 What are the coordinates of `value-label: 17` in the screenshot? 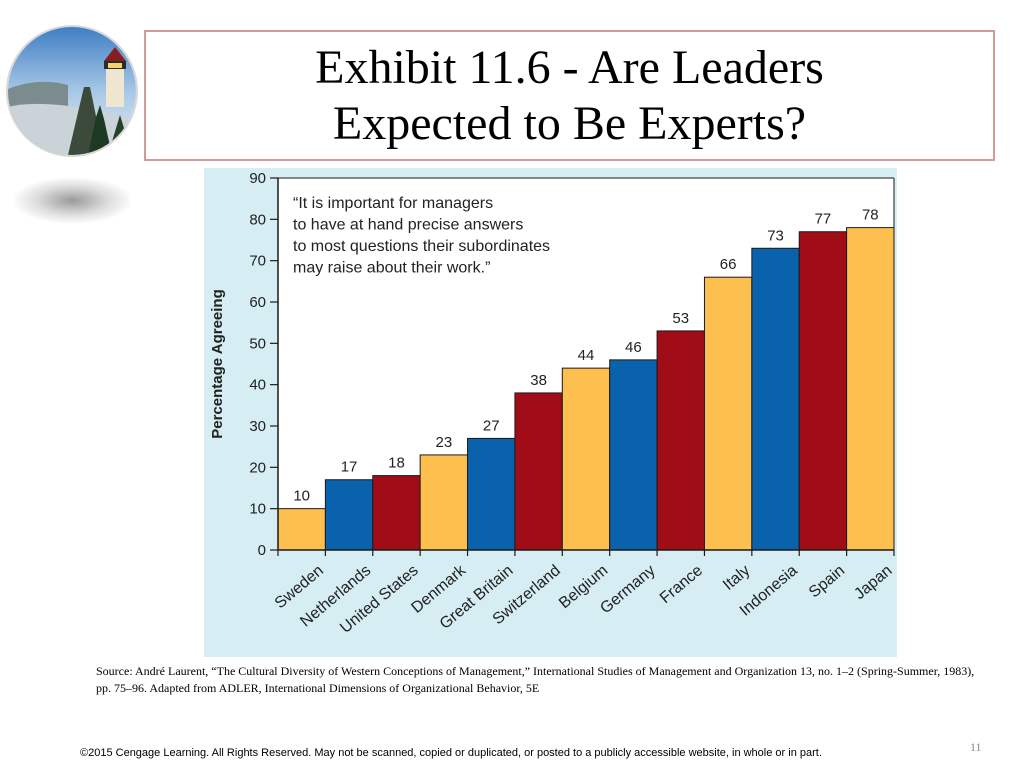 It's located at (349, 467).